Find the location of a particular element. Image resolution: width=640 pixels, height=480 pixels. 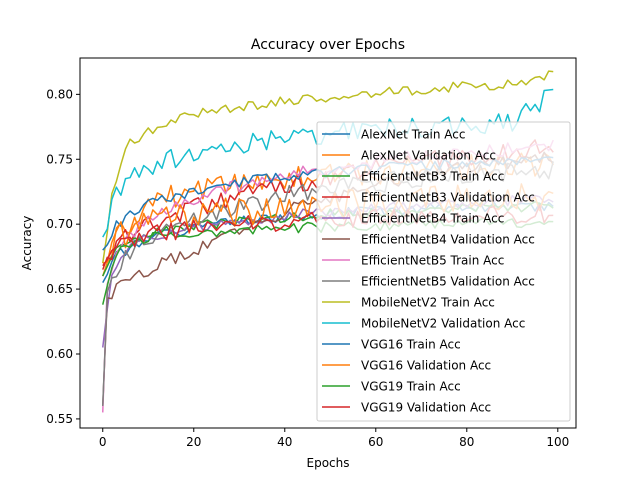

x-tick-label: 60 is located at coordinates (375, 442).